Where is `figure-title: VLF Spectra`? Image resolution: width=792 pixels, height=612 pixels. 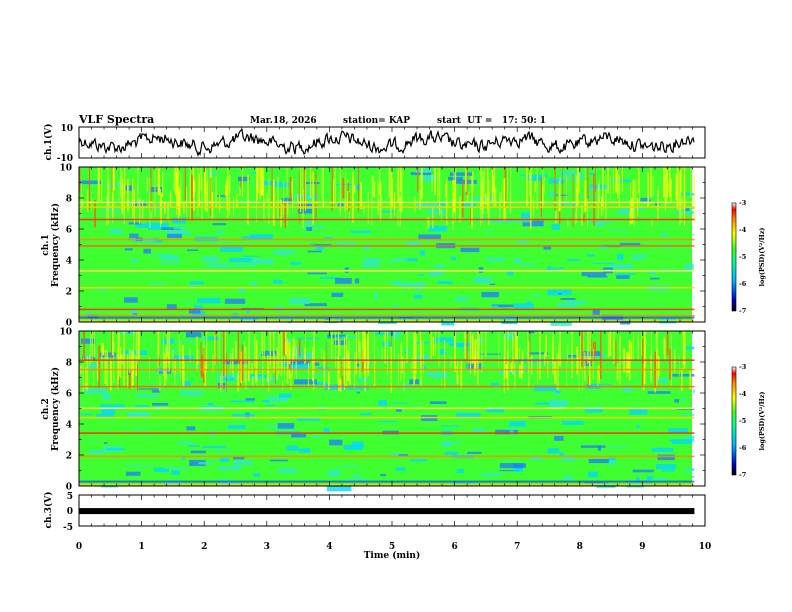
figure-title: VLF Spectra is located at coordinates (116, 119).